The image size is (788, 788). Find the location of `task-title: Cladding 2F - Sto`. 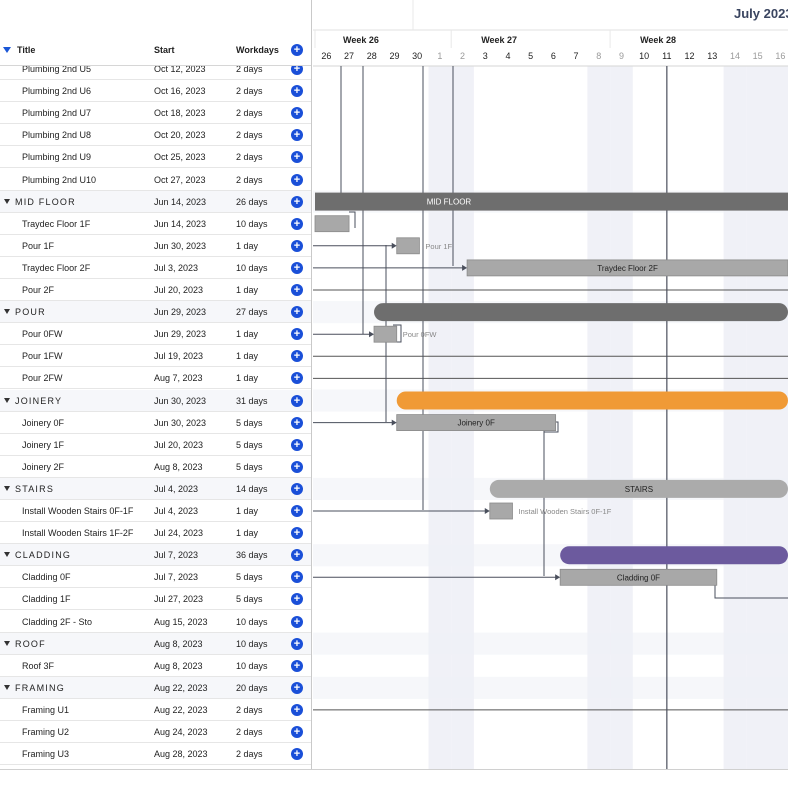

task-title: Cladding 2F - Sto is located at coordinates (57, 621).